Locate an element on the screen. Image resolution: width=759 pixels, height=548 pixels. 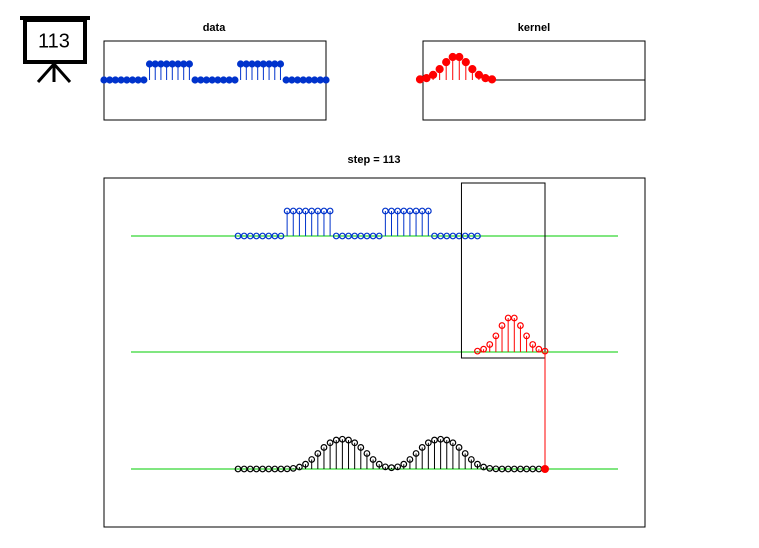
current-step is located at coordinates (545, 469).